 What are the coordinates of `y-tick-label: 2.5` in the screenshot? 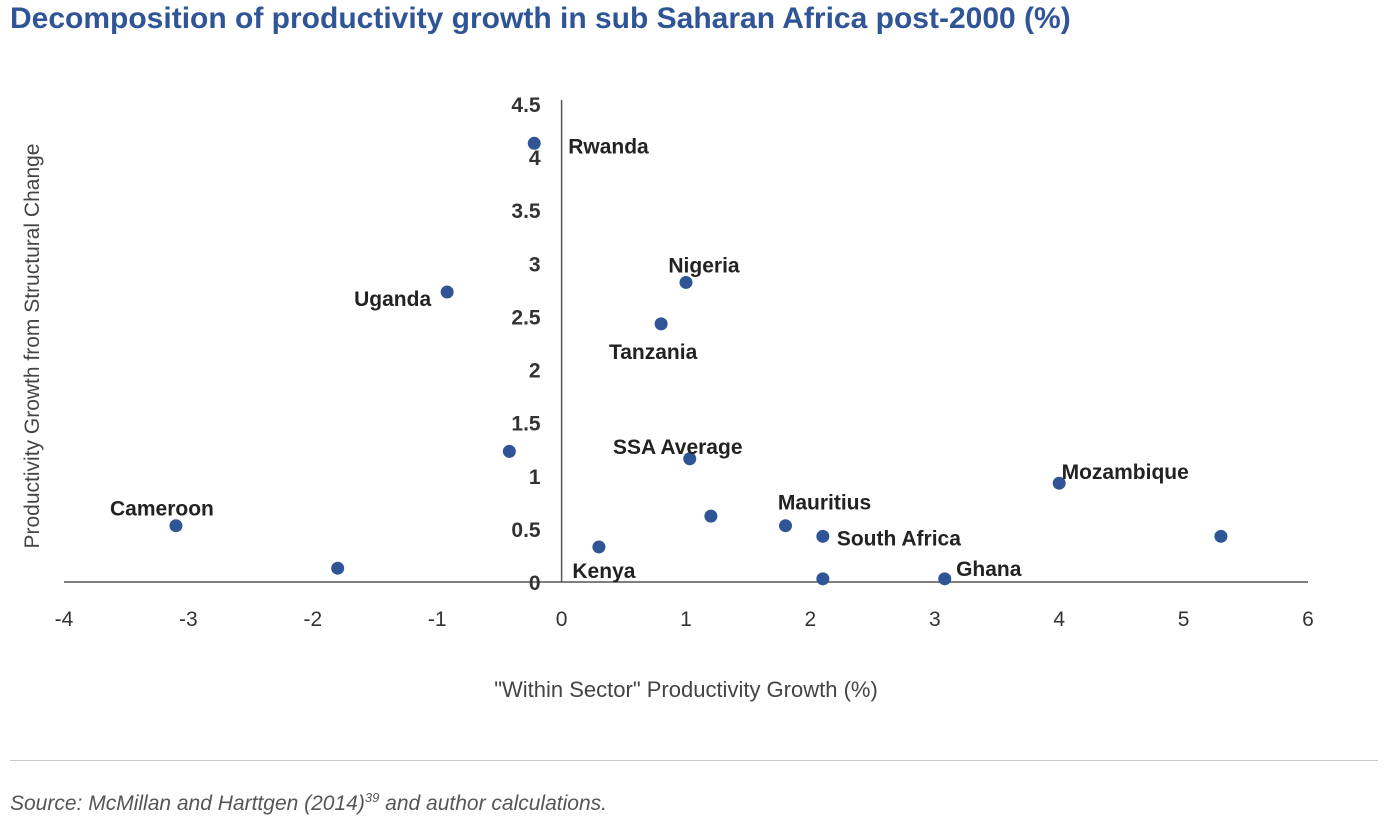 It's located at (526, 317).